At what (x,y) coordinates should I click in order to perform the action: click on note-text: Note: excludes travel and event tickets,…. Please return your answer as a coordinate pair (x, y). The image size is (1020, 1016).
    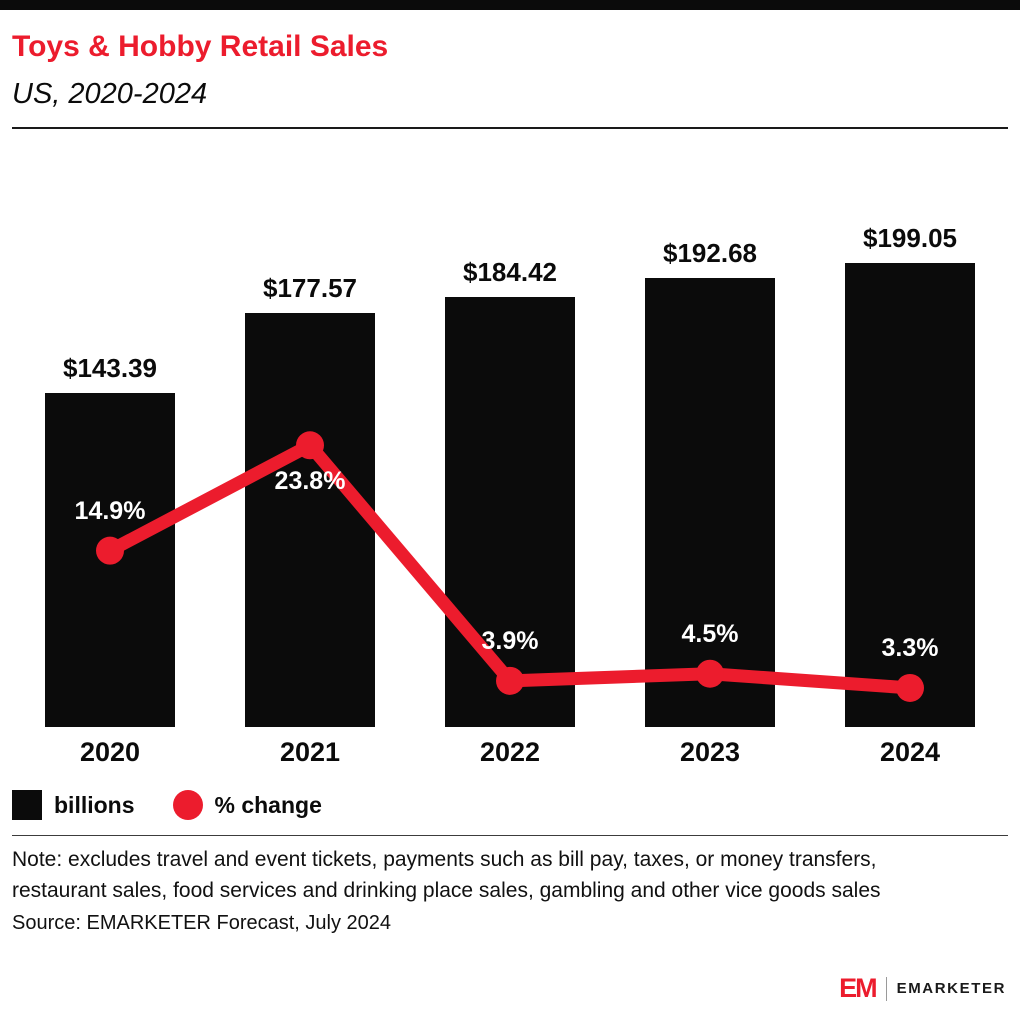
    Looking at the image, I should click on (446, 875).